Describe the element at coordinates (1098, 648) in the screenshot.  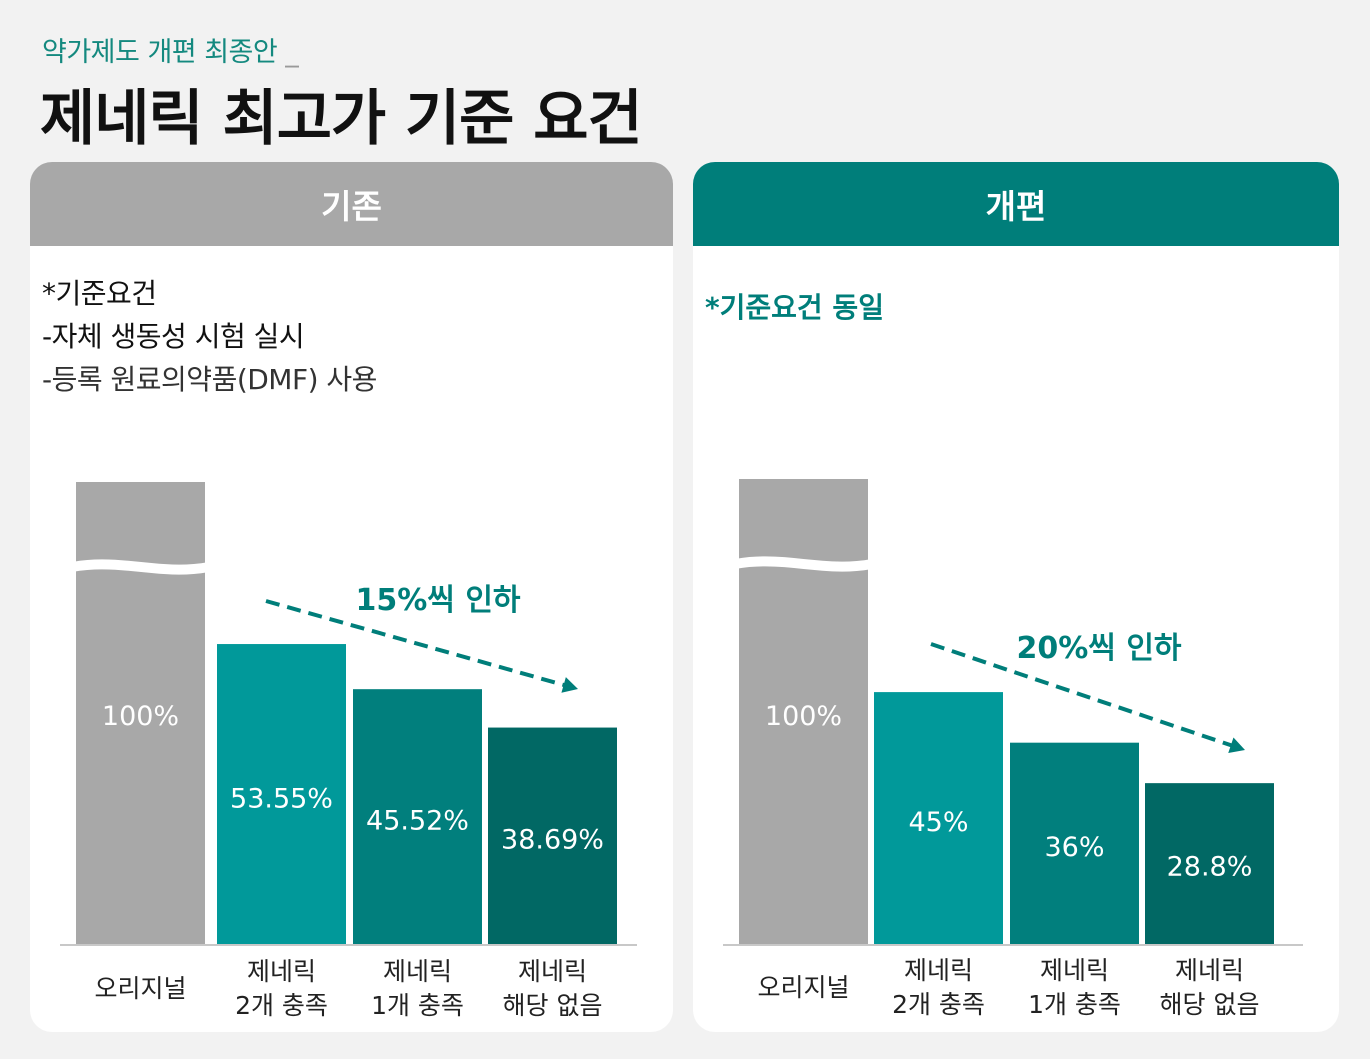
I see `reduction-annotation: 20%씩 인하` at that location.